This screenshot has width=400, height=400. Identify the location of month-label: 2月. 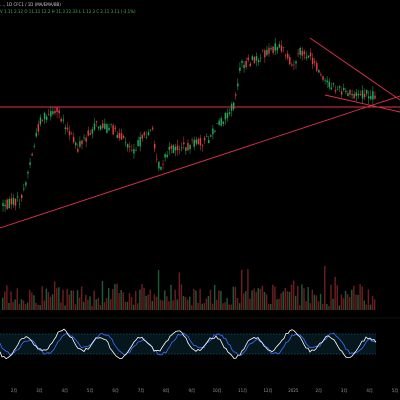
(319, 390).